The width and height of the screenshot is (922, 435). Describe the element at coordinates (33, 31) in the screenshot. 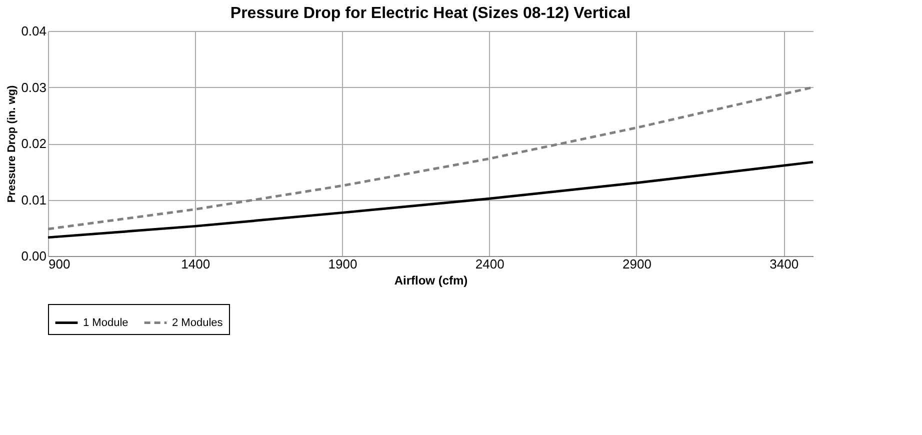

I see `y-tick-label: 0.04` at that location.